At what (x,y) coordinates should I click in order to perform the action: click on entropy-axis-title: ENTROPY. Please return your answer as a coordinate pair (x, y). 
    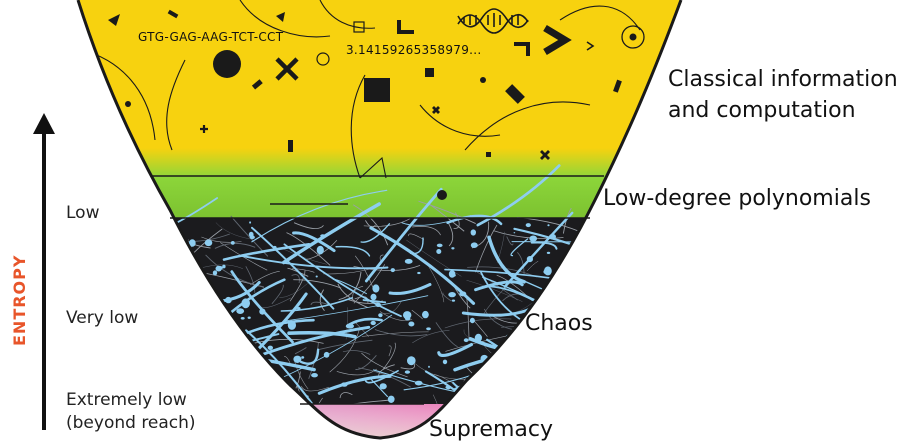
    Looking at the image, I should click on (19, 300).